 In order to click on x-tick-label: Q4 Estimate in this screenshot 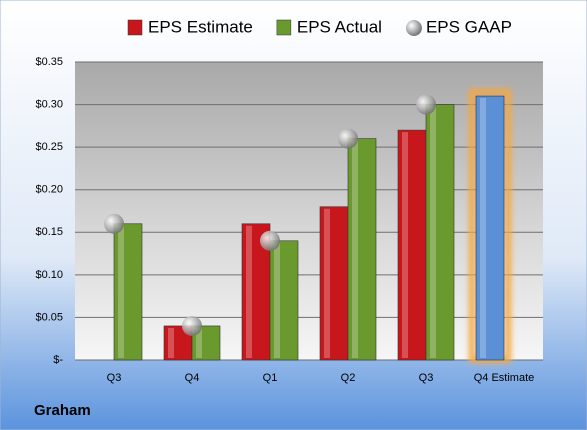, I will do `click(504, 378)`.